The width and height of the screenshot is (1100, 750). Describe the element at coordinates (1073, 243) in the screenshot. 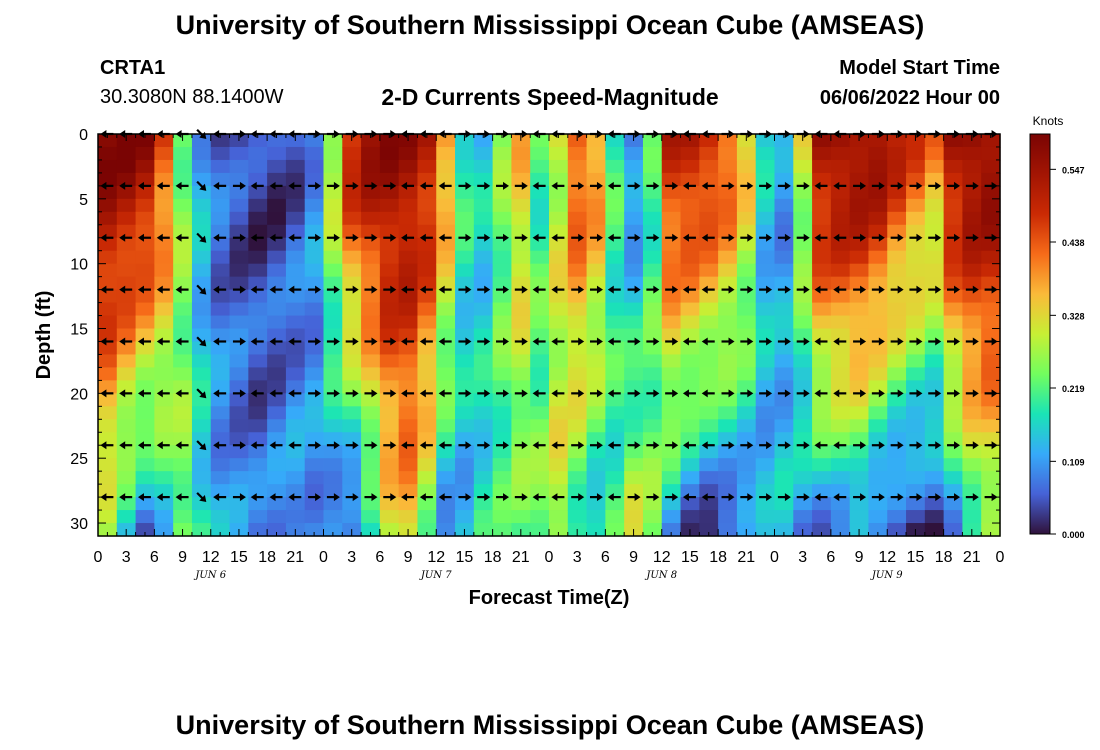

I see `colorbar-tick-label: 0.438` at that location.